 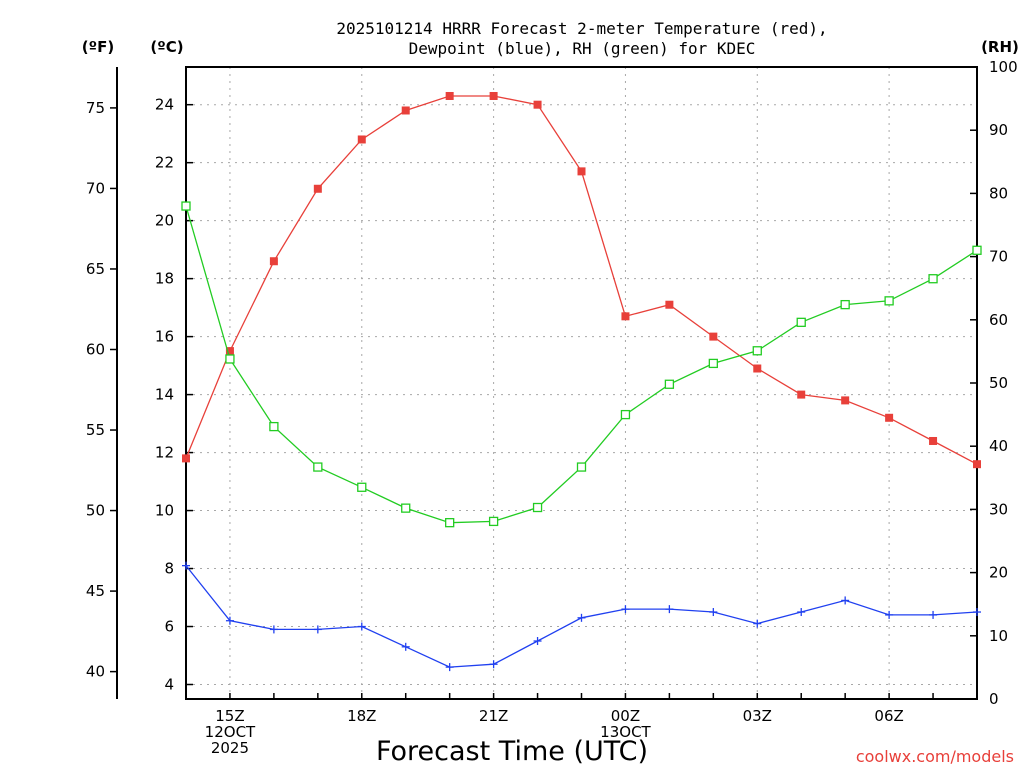 I want to click on rh-tick-label: 60, so click(x=998, y=320).